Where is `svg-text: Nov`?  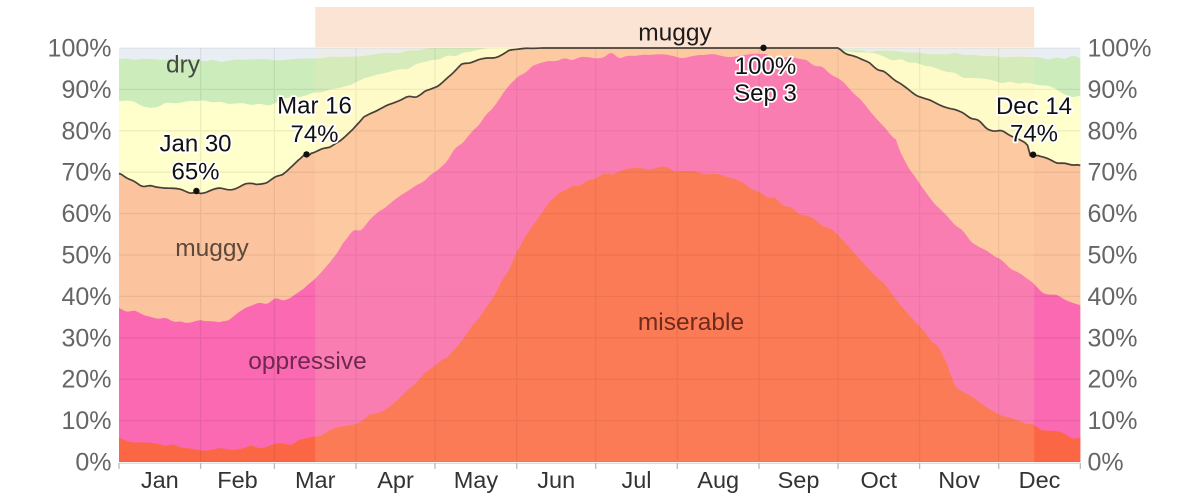
svg-text: Nov is located at coordinates (959, 480).